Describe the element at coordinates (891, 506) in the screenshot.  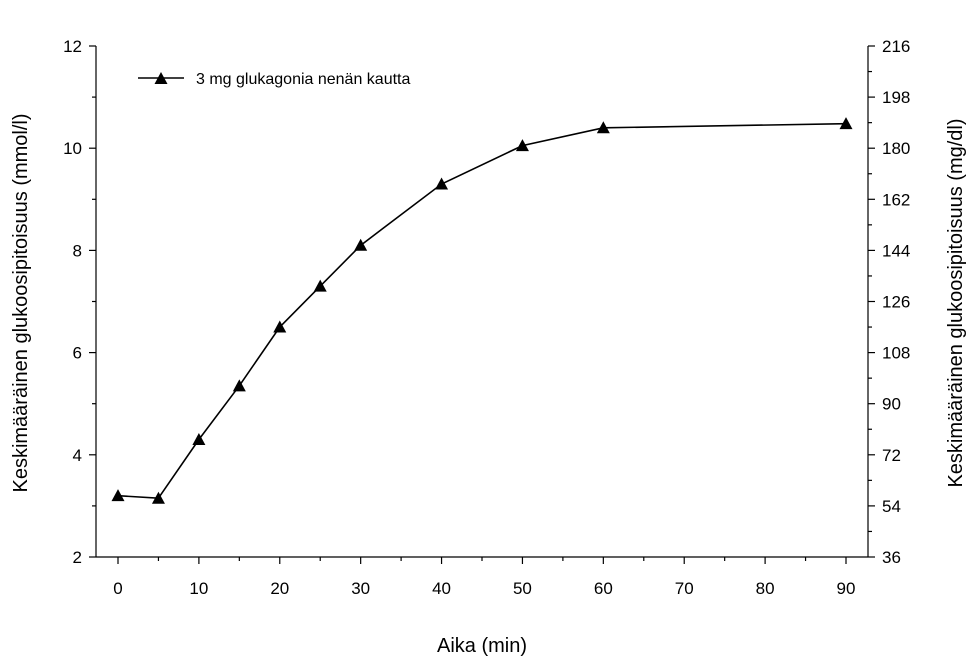
I see `y2-tick-label: 54` at that location.